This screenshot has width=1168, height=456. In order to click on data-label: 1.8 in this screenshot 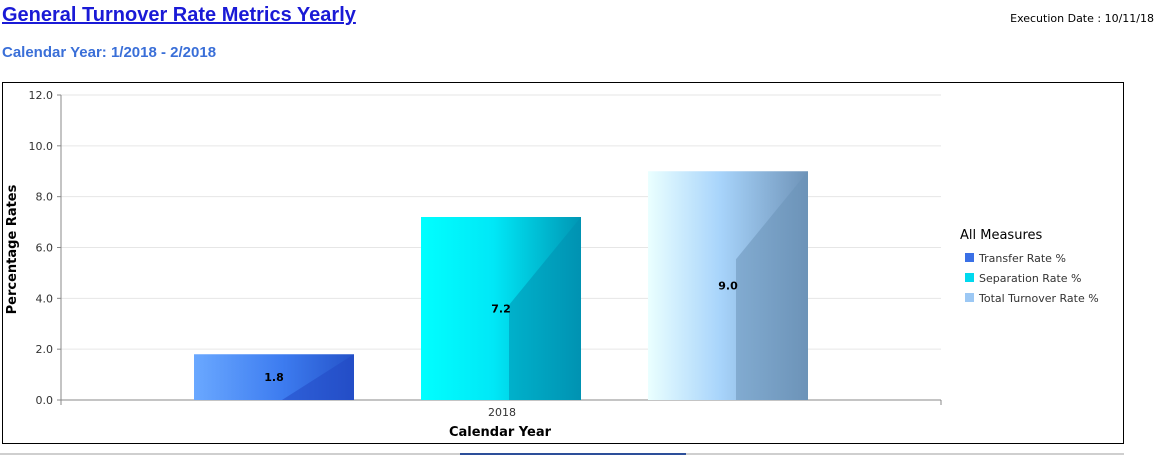, I will do `click(274, 377)`.